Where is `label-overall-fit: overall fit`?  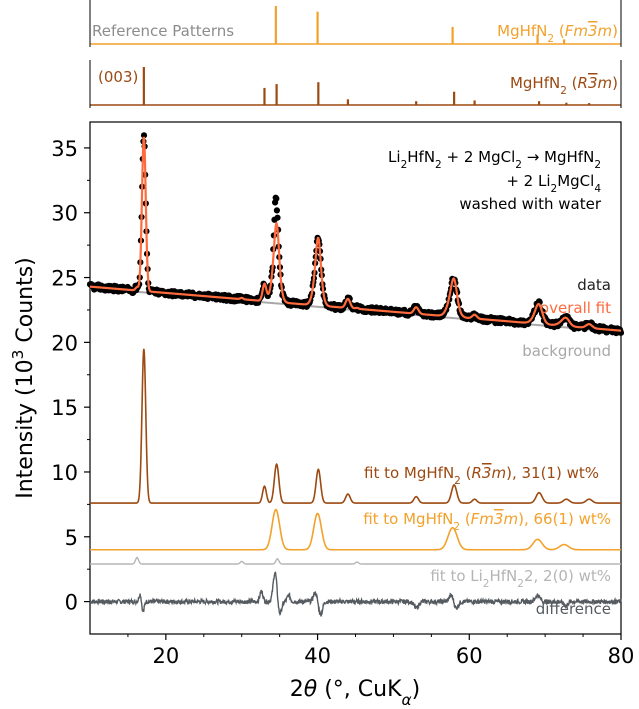 label-overall-fit: overall fit is located at coordinates (575, 308).